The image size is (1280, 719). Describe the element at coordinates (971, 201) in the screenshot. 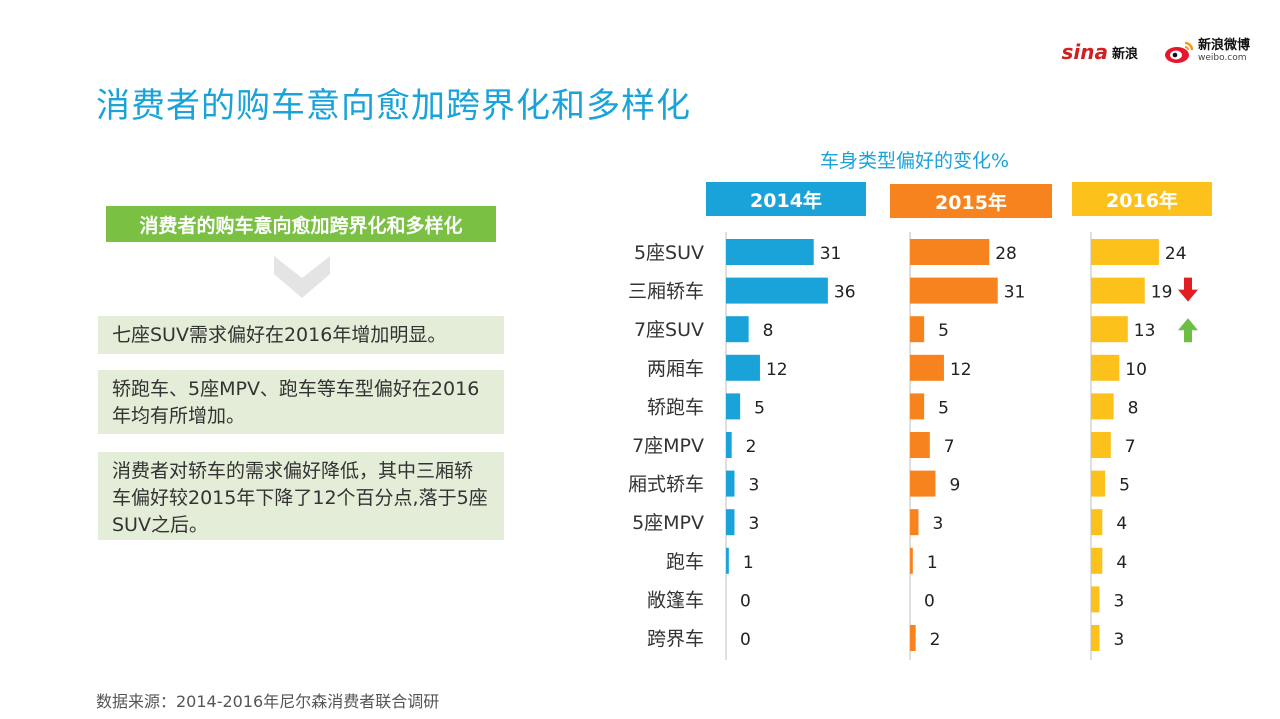

I see `year-header-2015: 2015年` at that location.